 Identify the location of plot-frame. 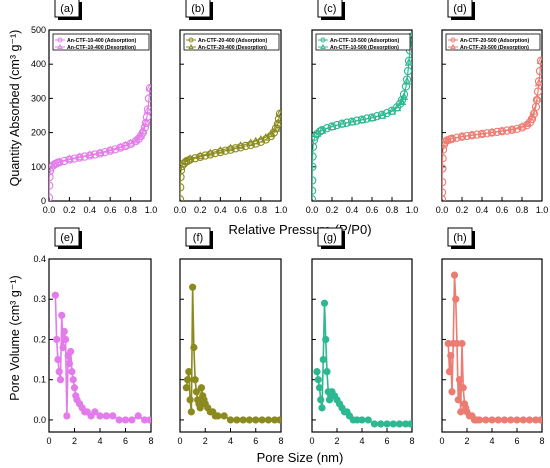
(230, 115).